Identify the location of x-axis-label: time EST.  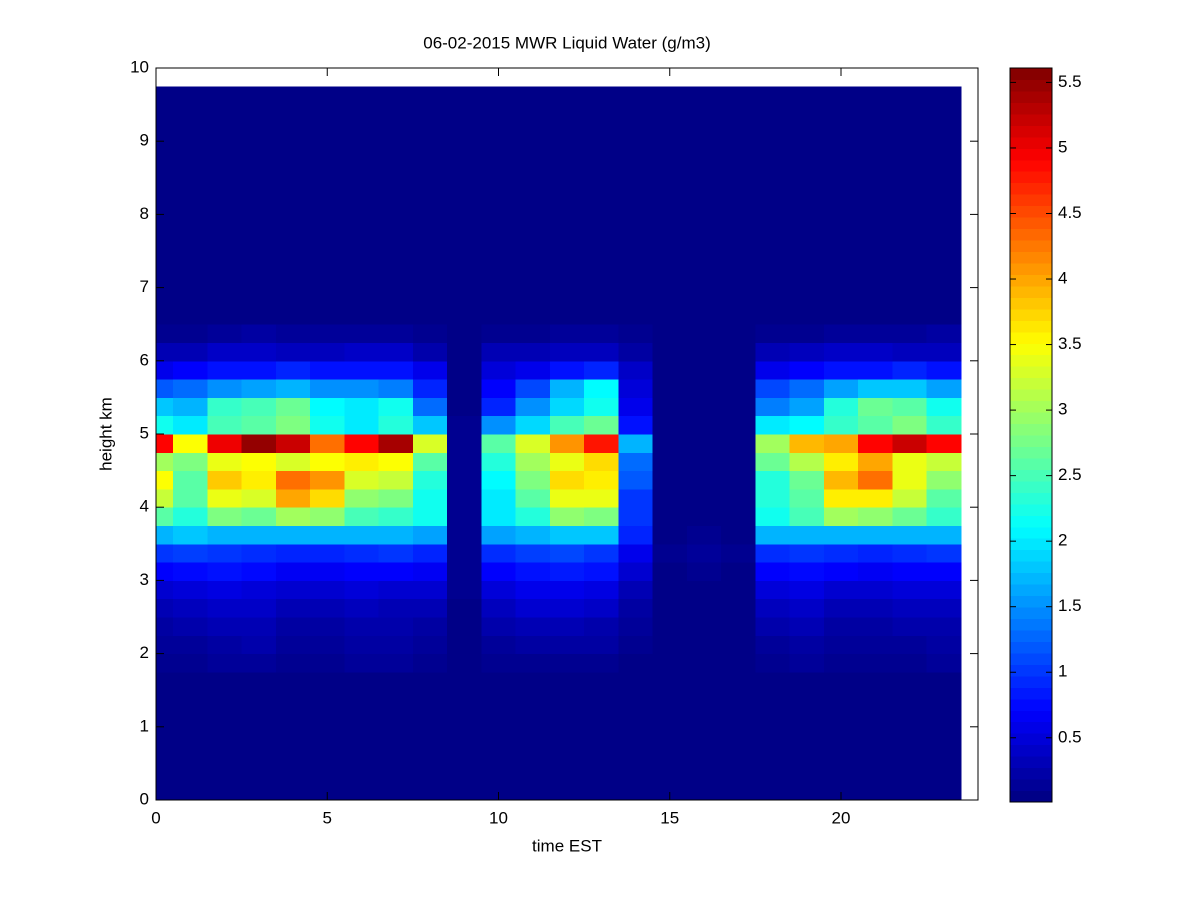
(567, 845).